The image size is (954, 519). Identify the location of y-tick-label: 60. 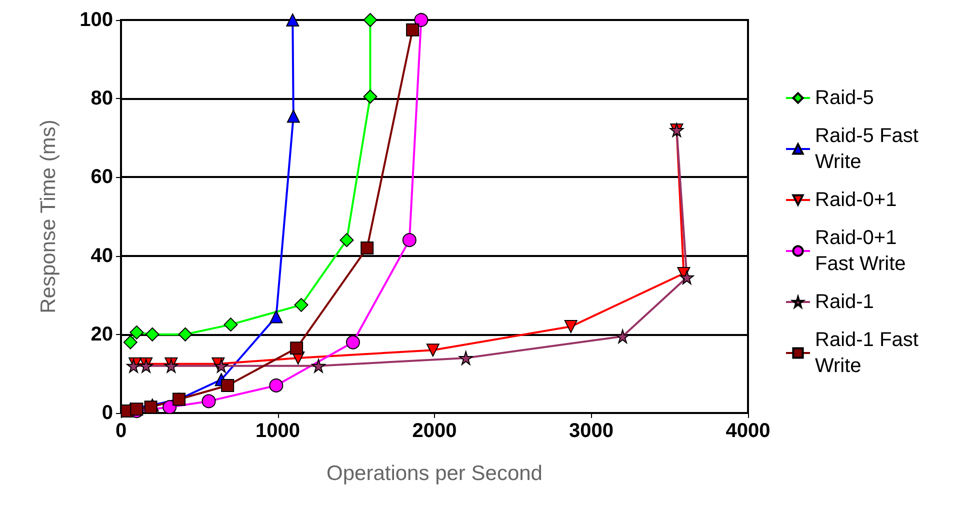
(101, 177).